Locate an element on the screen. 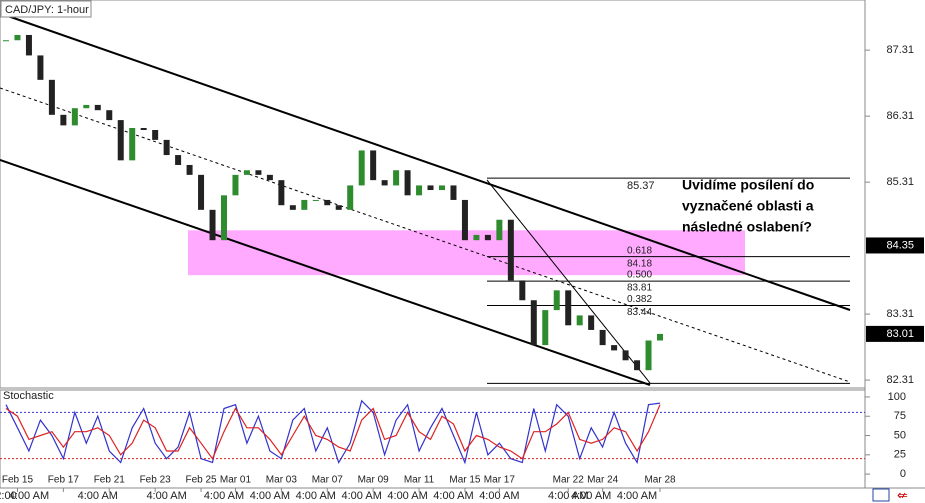  x-tick-label: Mar 24 is located at coordinates (603, 480).